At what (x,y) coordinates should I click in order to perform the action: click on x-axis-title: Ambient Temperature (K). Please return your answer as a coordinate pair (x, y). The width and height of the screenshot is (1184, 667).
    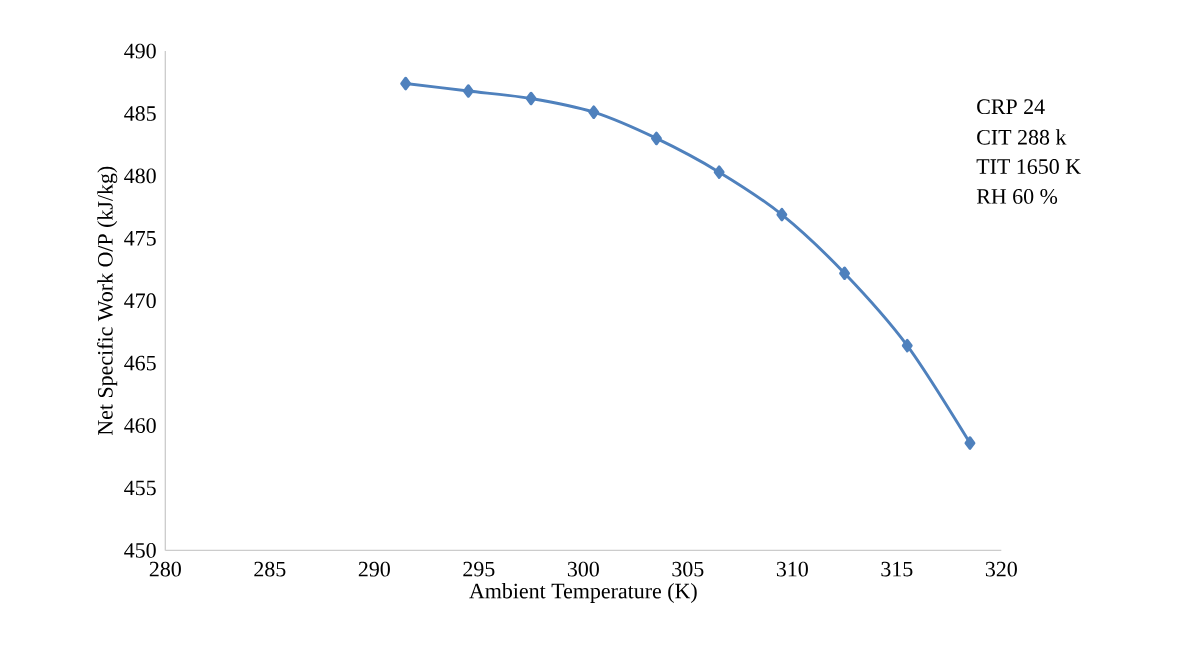
    Looking at the image, I should click on (583, 593).